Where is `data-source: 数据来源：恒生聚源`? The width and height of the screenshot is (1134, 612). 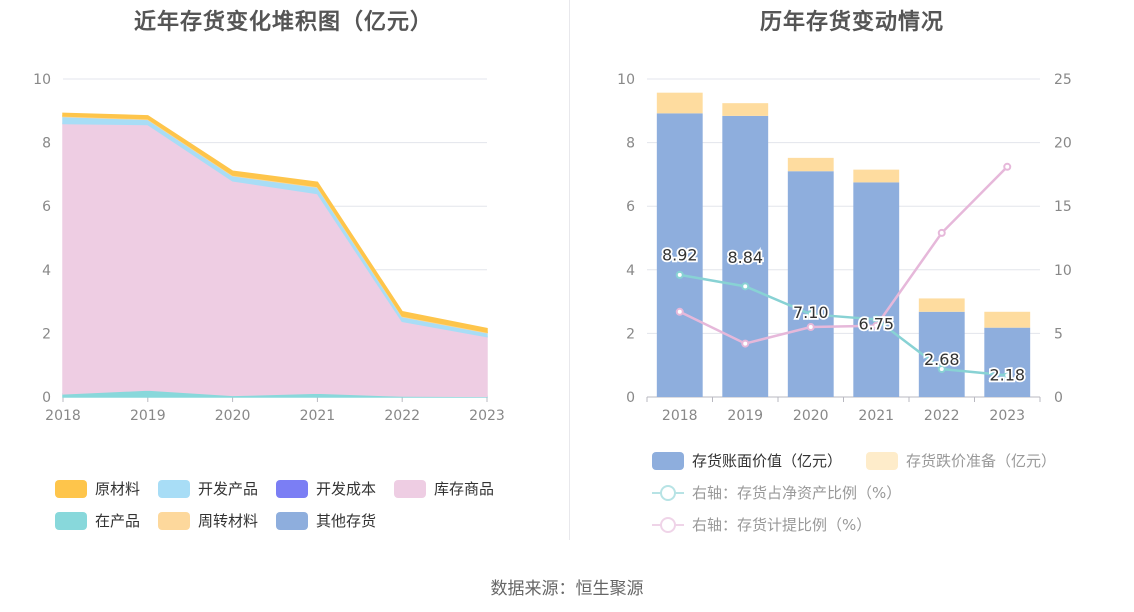 data-source: 数据来源：恒生聚源 is located at coordinates (567, 589).